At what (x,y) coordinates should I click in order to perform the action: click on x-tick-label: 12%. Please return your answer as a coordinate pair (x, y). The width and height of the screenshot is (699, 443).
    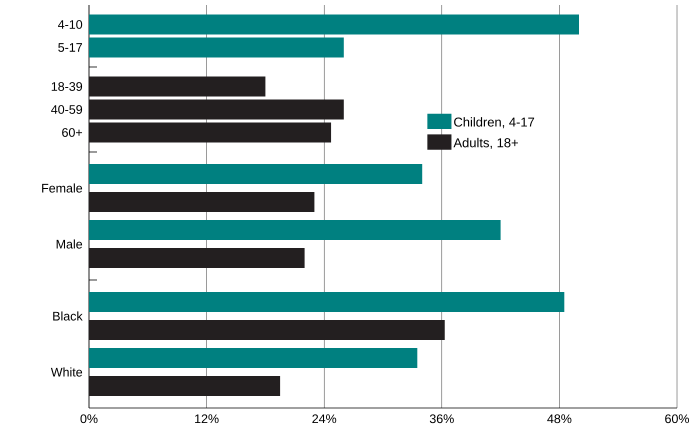
    Looking at the image, I should click on (207, 419).